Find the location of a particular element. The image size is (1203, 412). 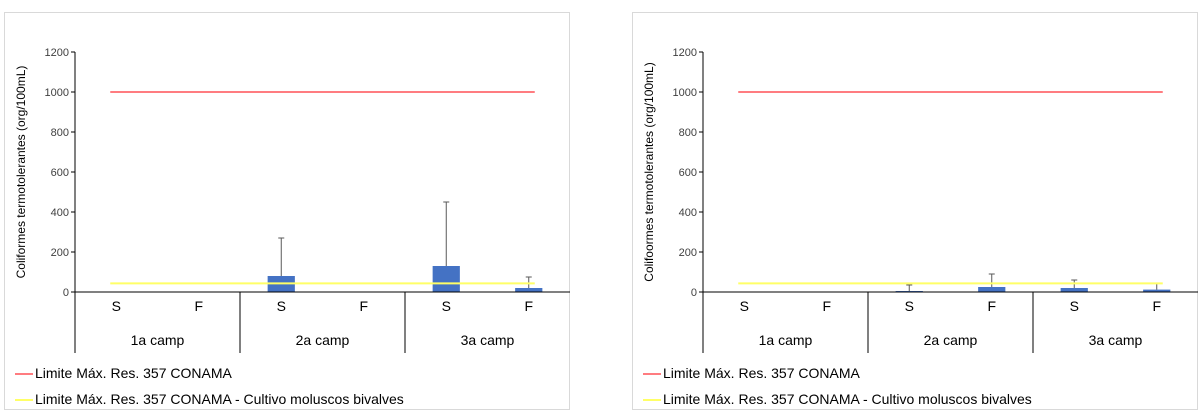

y-axis-label: Coliformes termotolerantes (org/100mL) is located at coordinates (21, 172).